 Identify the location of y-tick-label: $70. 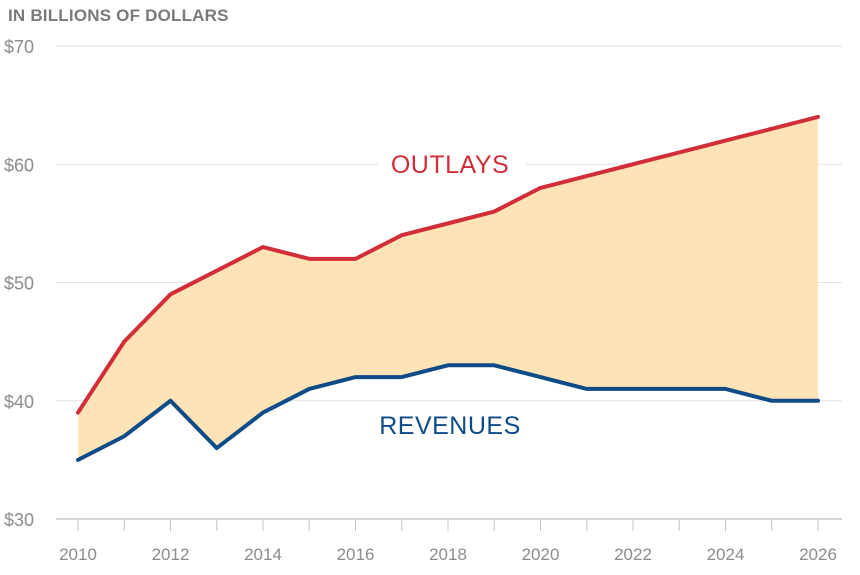
(19, 47).